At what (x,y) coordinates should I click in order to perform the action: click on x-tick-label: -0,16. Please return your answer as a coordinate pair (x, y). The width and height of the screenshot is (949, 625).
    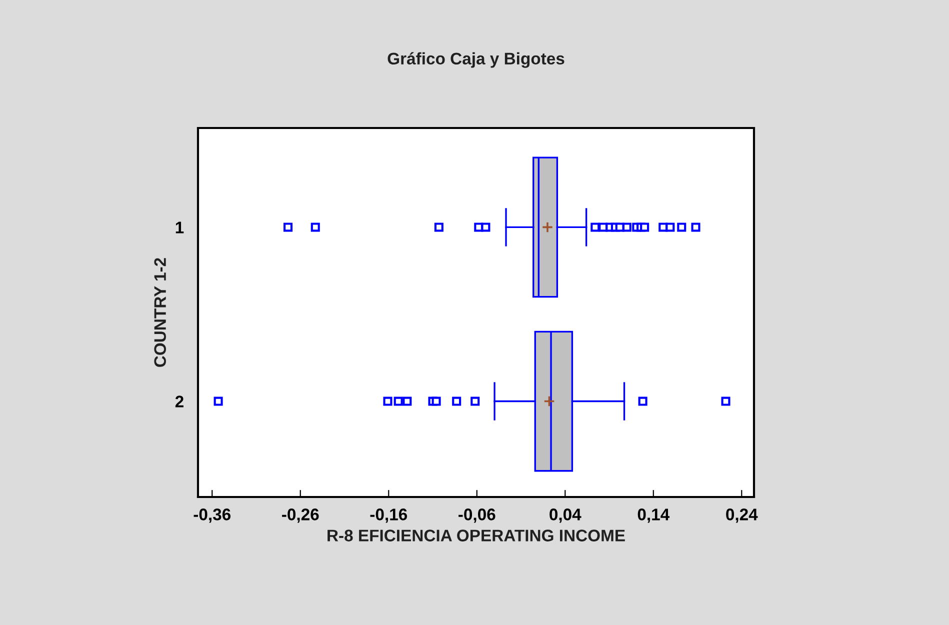
    Looking at the image, I should click on (389, 515).